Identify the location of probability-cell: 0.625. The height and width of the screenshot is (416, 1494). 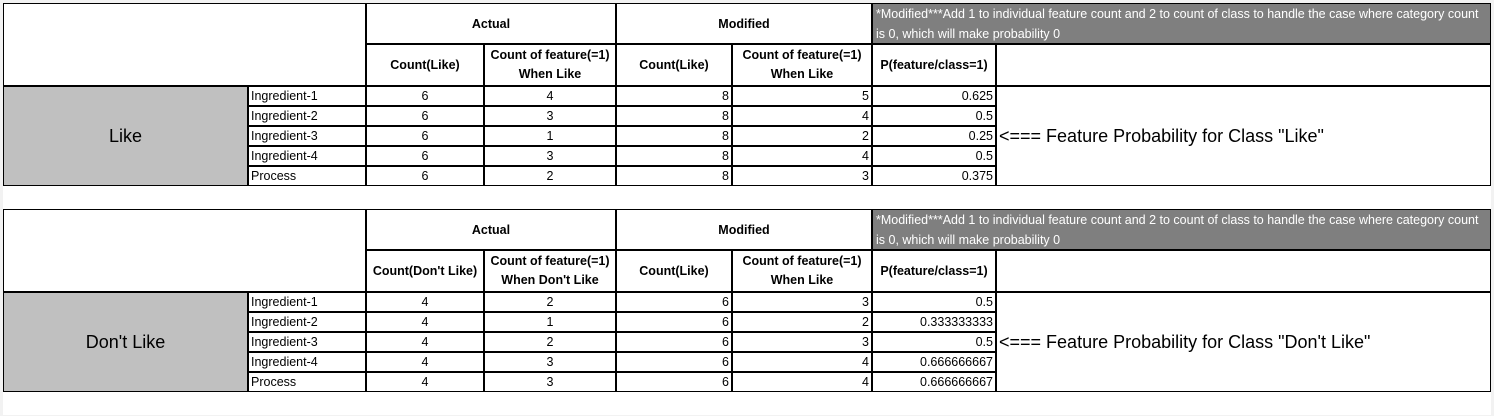
(934, 96).